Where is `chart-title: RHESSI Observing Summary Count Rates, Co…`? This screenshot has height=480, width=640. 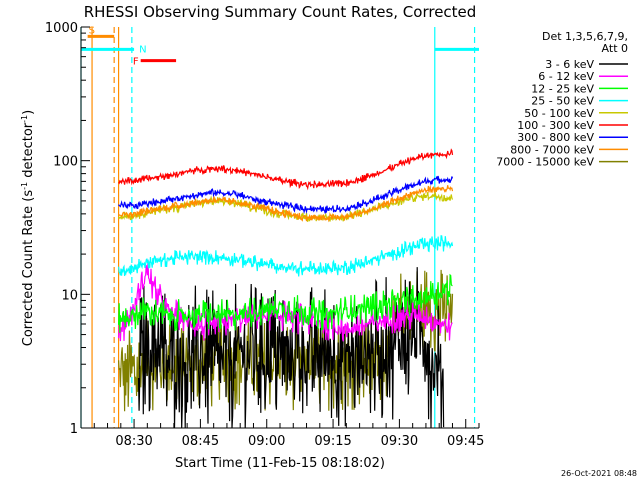 chart-title: RHESSI Observing Summary Count Rates, Co… is located at coordinates (280, 12).